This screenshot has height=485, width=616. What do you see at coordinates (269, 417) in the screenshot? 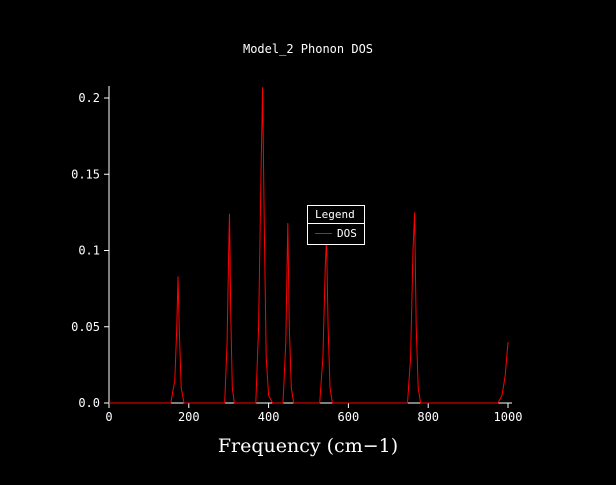
I see `x-tick-label: 400` at bounding box center [269, 417].